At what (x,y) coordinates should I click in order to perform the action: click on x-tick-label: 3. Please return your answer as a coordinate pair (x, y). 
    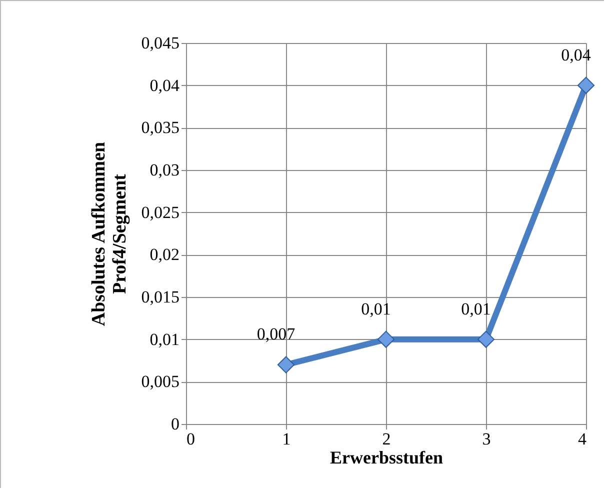
    Looking at the image, I should click on (486, 439).